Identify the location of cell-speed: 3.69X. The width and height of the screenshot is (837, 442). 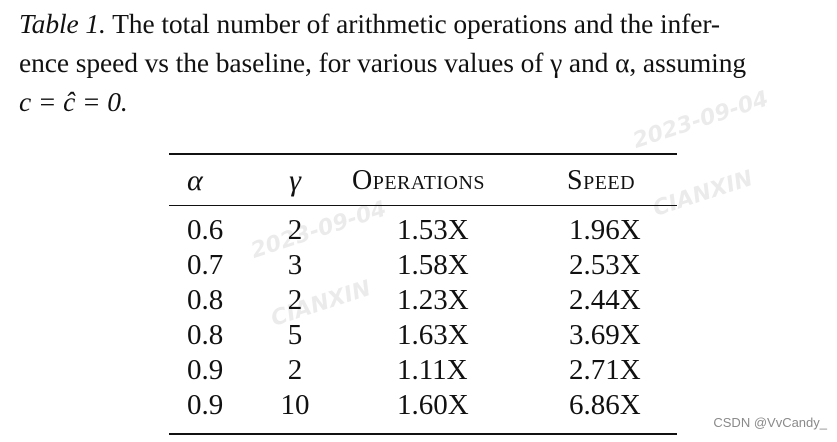
(605, 335).